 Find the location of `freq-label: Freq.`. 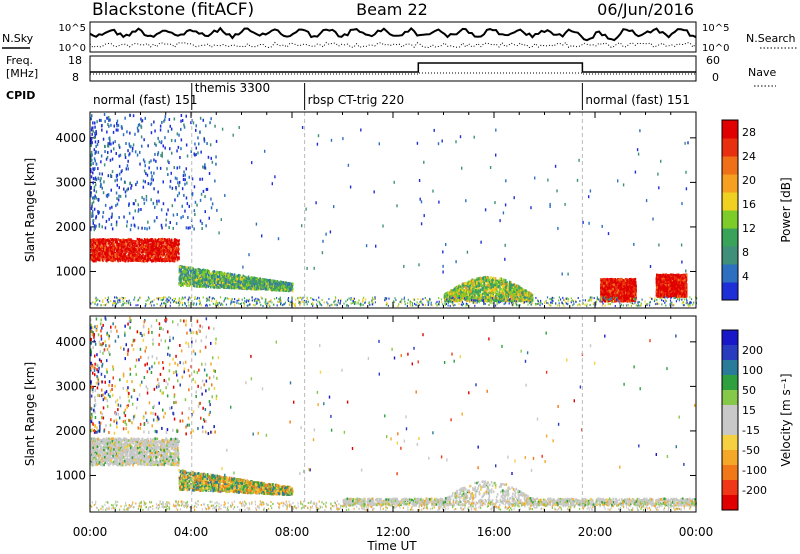

freq-label: Freq. is located at coordinates (19, 60).